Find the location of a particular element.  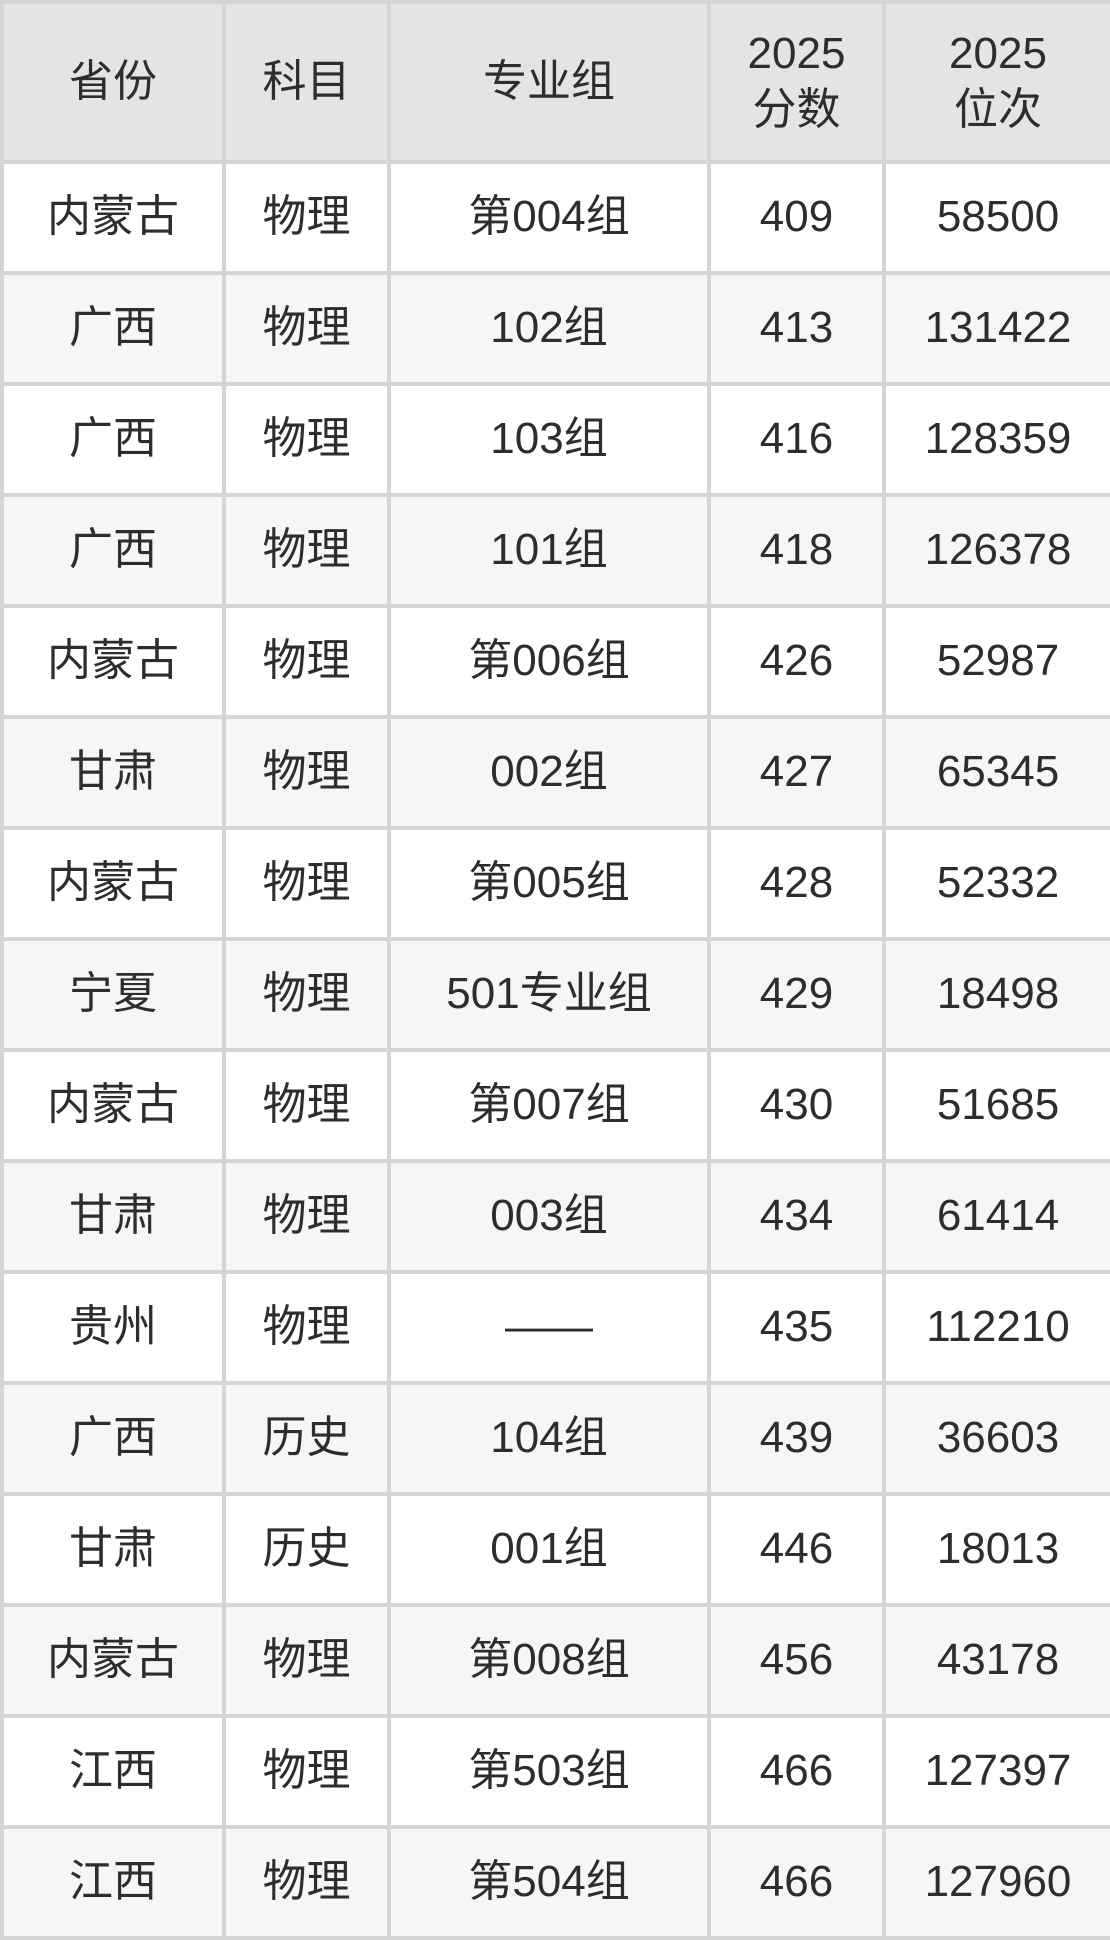

cell-rank-2025: 58500 is located at coordinates (996, 217).